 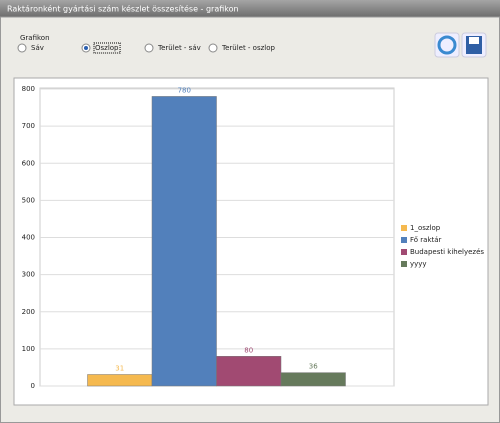 I want to click on y-tick-label: 600, so click(x=28, y=163).